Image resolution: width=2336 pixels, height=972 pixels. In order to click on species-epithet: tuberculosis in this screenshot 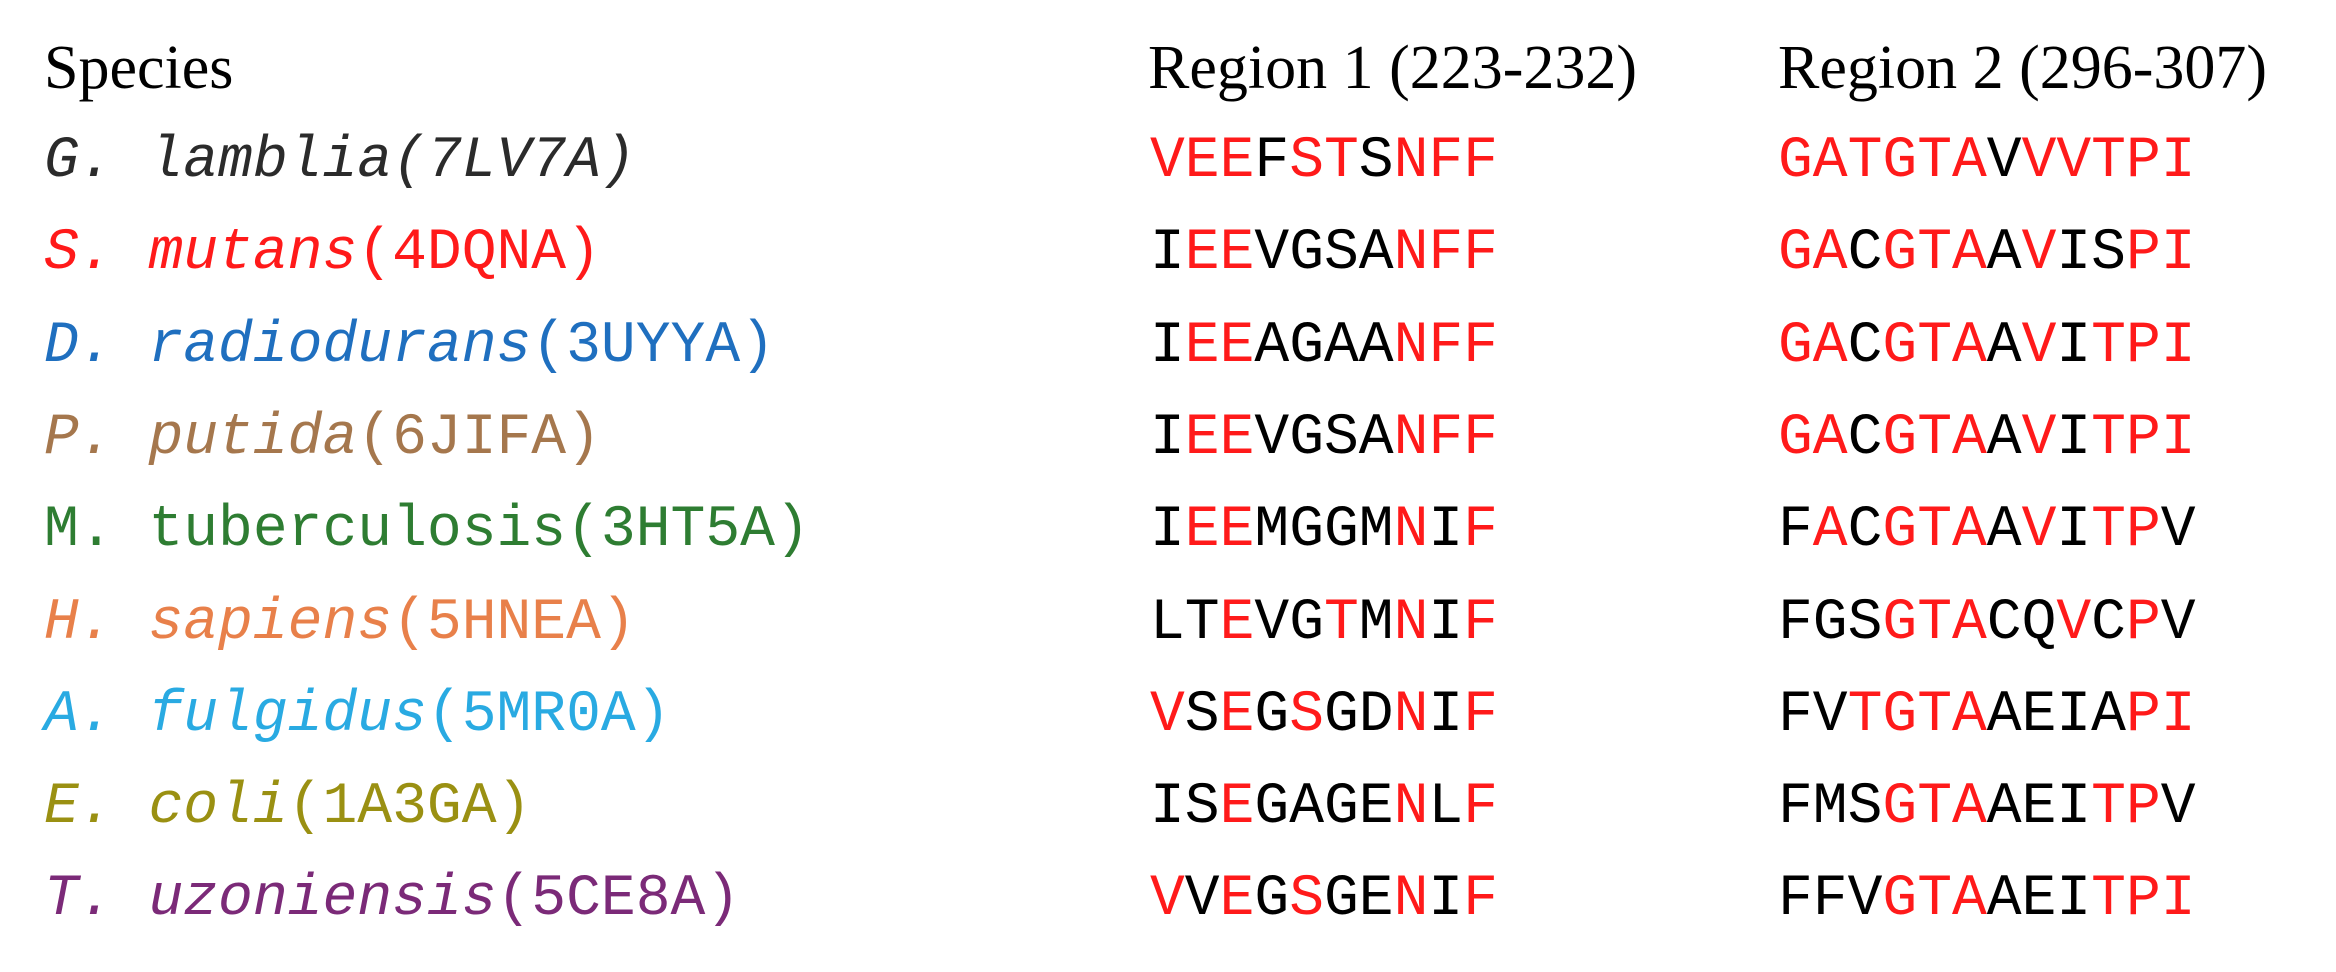, I will do `click(357, 531)`.